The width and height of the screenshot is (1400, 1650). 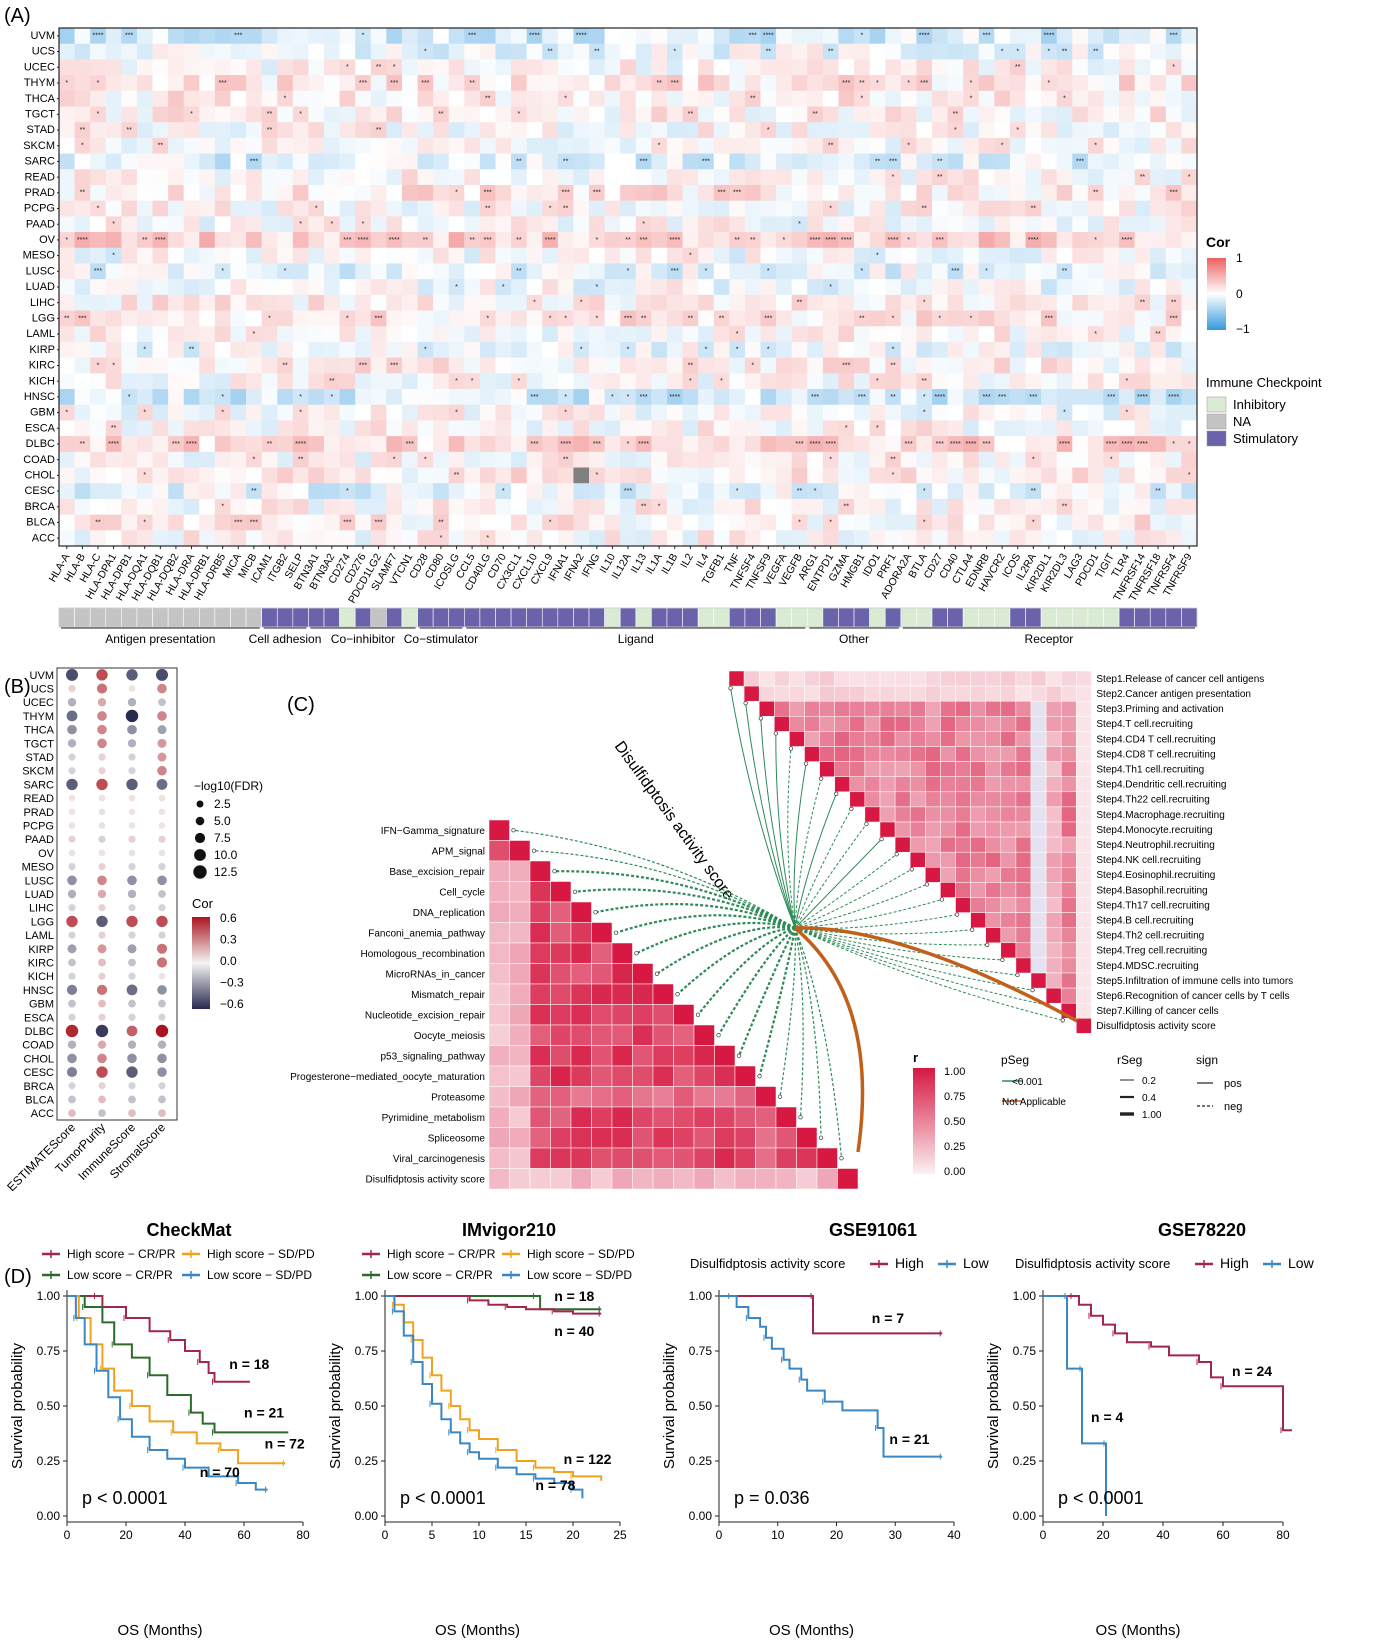 I want to click on km-curve, so click(x=831, y=1376).